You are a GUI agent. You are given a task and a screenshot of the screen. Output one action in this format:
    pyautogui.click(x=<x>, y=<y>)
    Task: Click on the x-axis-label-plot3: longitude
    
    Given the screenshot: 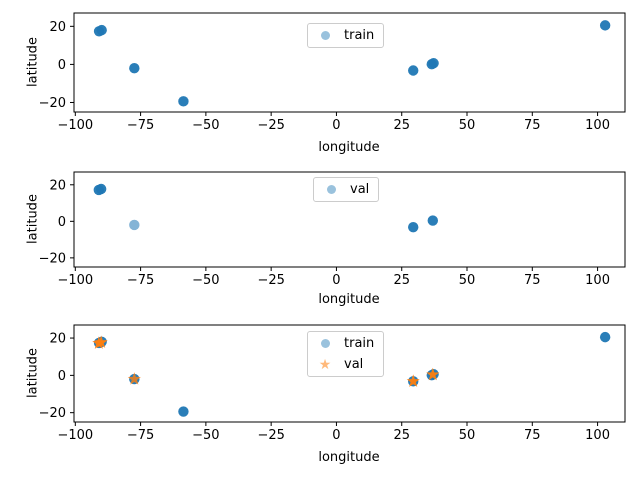 What is the action you would take?
    pyautogui.click(x=349, y=457)
    